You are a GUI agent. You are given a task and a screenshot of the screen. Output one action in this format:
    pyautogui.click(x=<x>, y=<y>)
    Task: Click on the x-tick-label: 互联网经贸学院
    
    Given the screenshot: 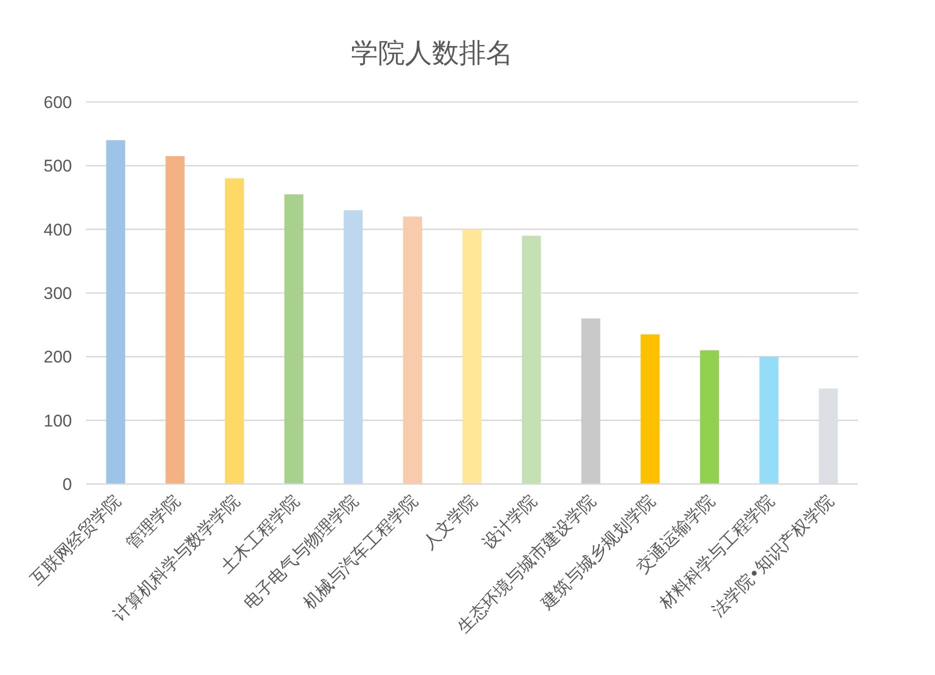 What is the action you would take?
    pyautogui.click(x=76, y=540)
    